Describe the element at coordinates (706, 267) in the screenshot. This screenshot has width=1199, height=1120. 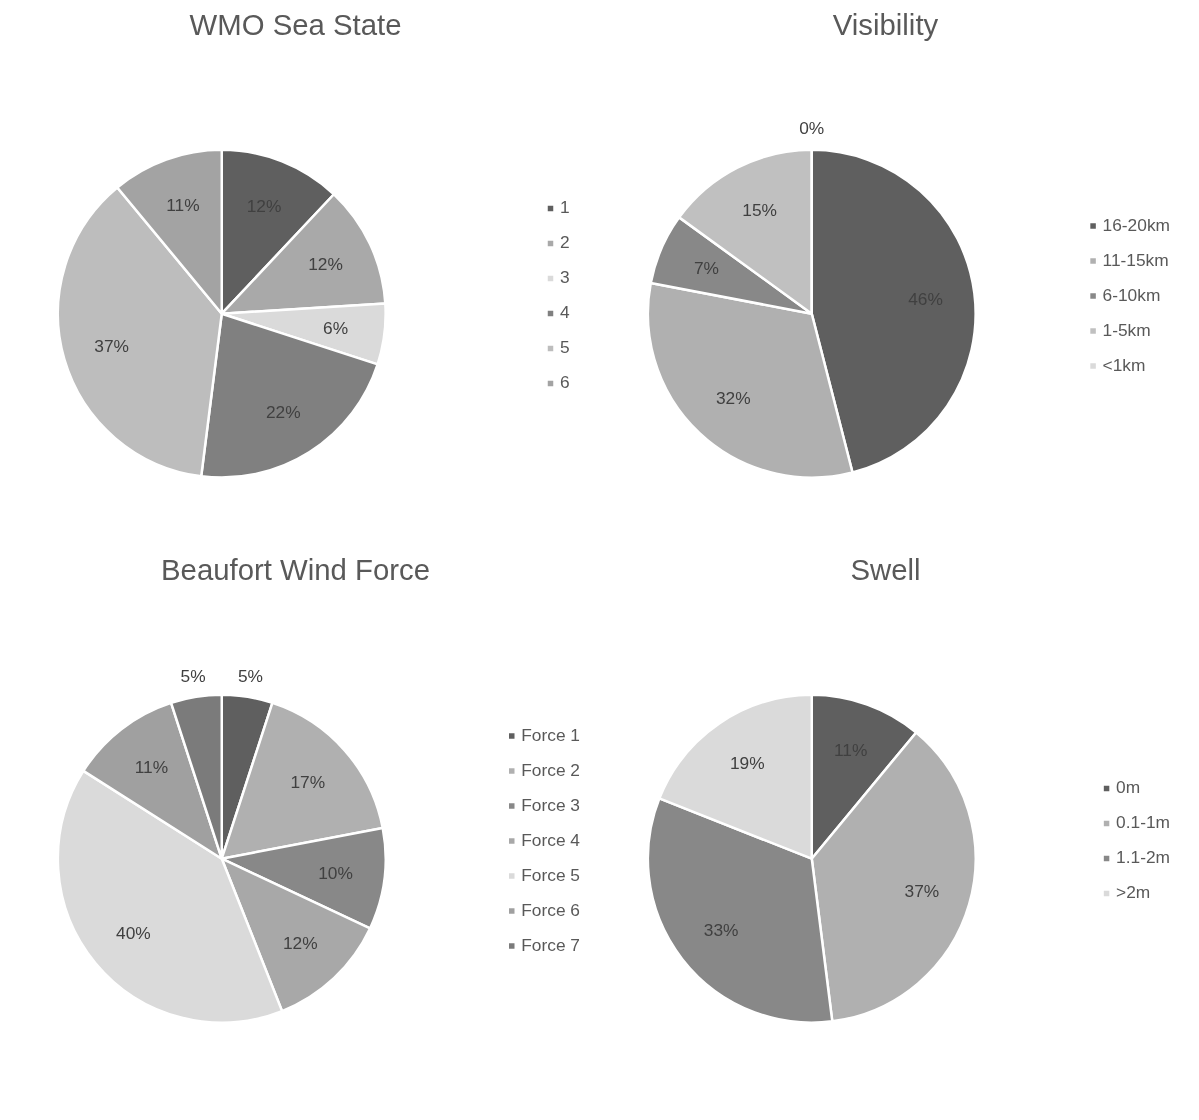
I see `data-label: 7%` at that location.